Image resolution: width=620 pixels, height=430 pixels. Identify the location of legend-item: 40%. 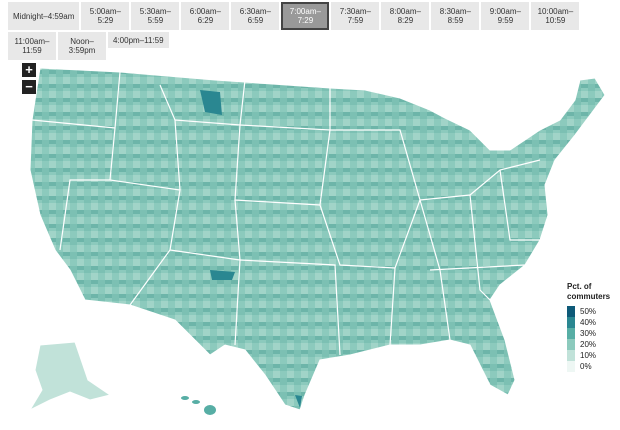
(592, 322).